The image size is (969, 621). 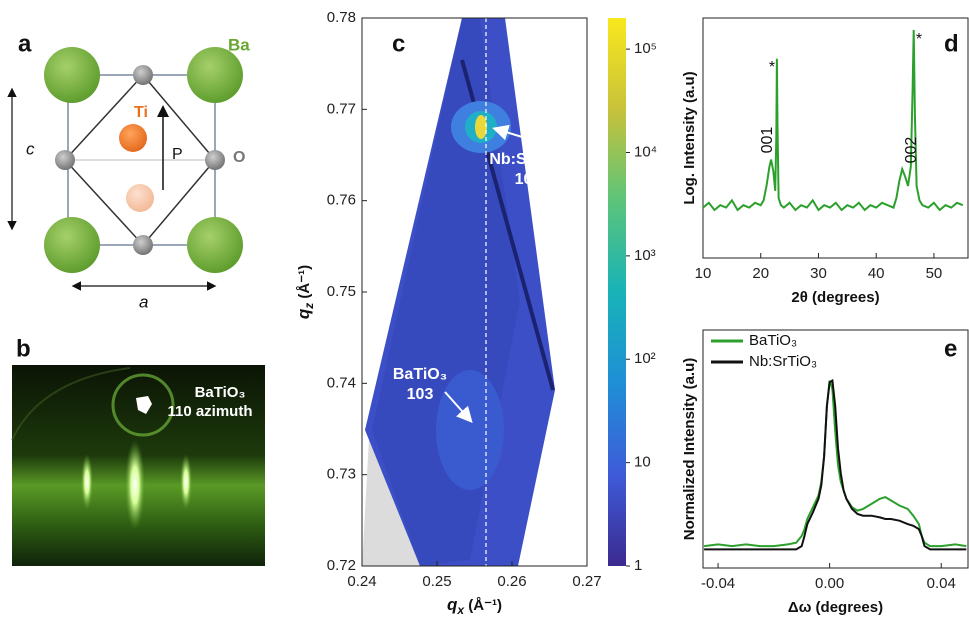 What do you see at coordinates (835, 607) in the screenshot?
I see `axis-title: Δω (degrees)` at bounding box center [835, 607].